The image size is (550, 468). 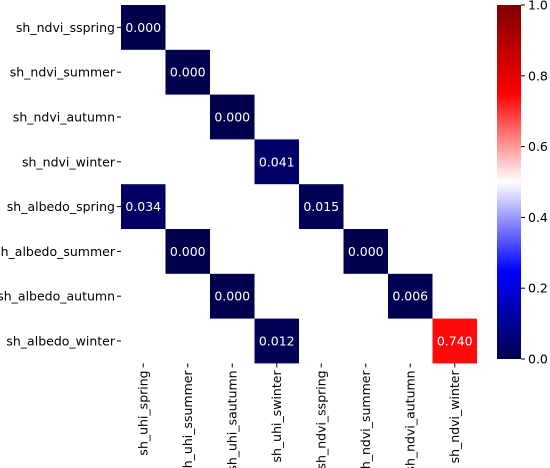 What do you see at coordinates (143, 412) in the screenshot?
I see `x-tick-label: sh_uhi_spring` at bounding box center [143, 412].